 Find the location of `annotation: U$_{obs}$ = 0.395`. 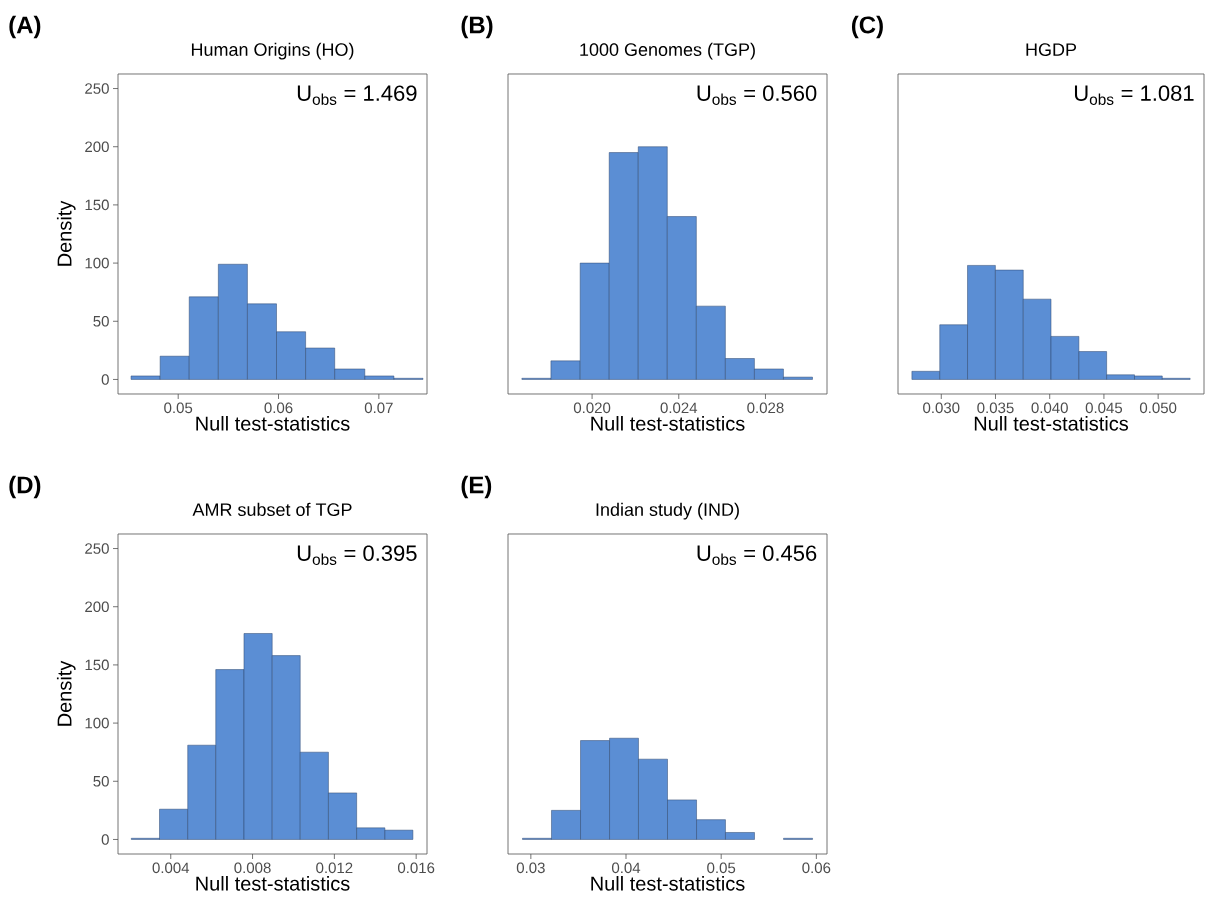

annotation: U$_{obs}$ = 0.395 is located at coordinates (357, 555).